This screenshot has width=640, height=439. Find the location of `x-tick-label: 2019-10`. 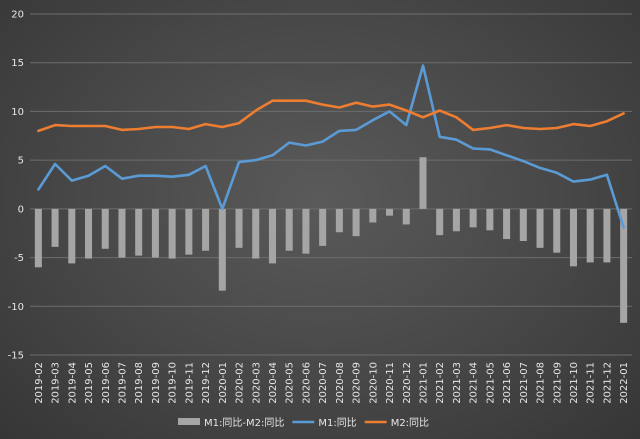

x-tick-label: 2019-10 is located at coordinates (173, 383).